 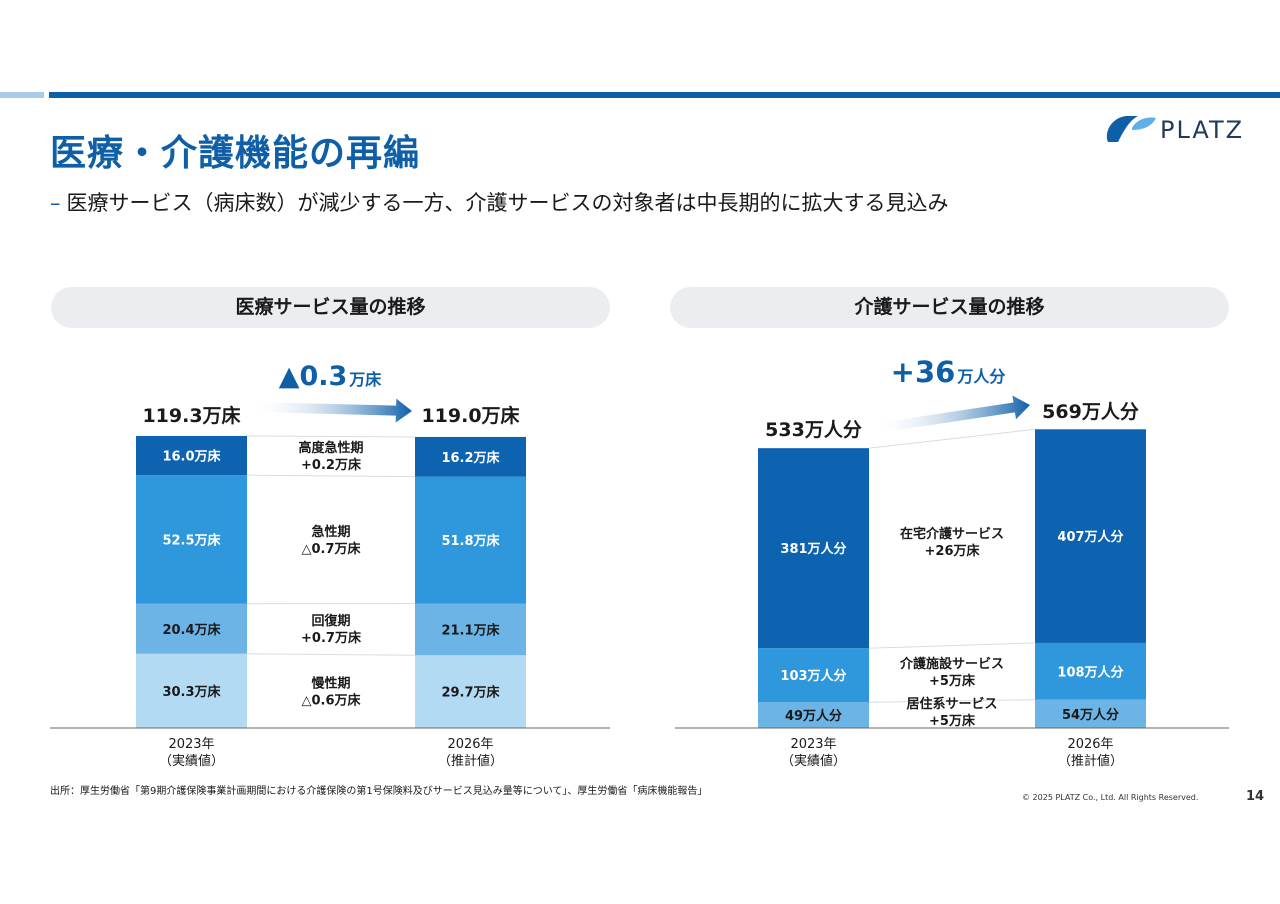 I want to click on subtitle-dash: –, so click(x=55, y=203).